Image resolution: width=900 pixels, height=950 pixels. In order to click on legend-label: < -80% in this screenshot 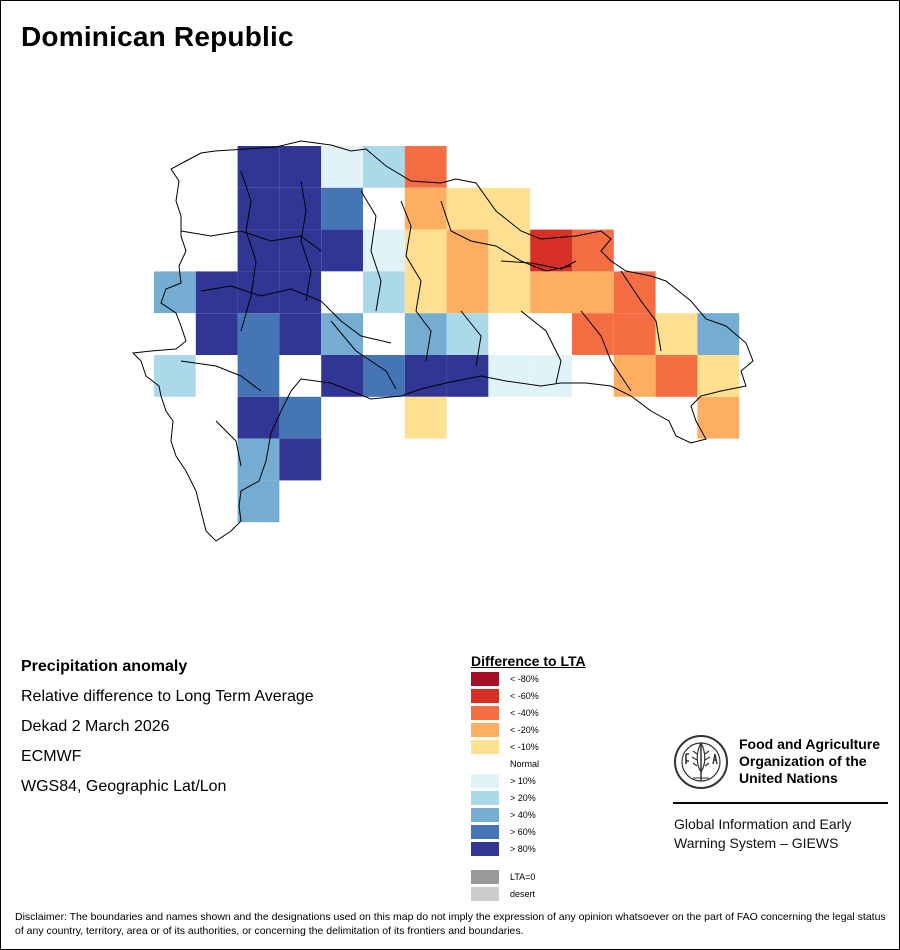, I will do `click(524, 679)`.